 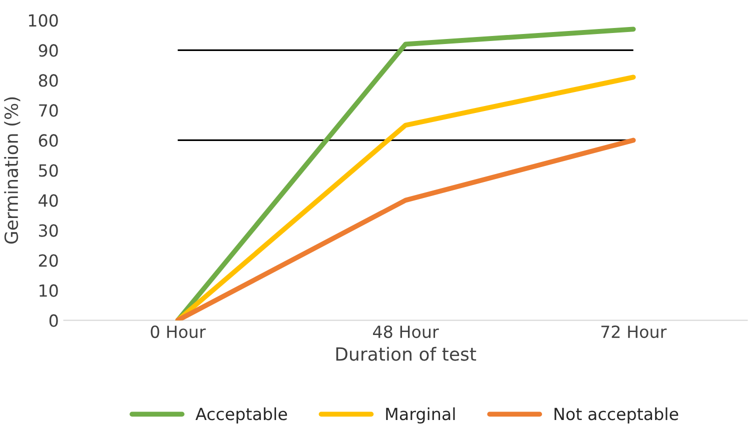 What do you see at coordinates (48, 50) in the screenshot?
I see `y-tick-label: 90` at bounding box center [48, 50].